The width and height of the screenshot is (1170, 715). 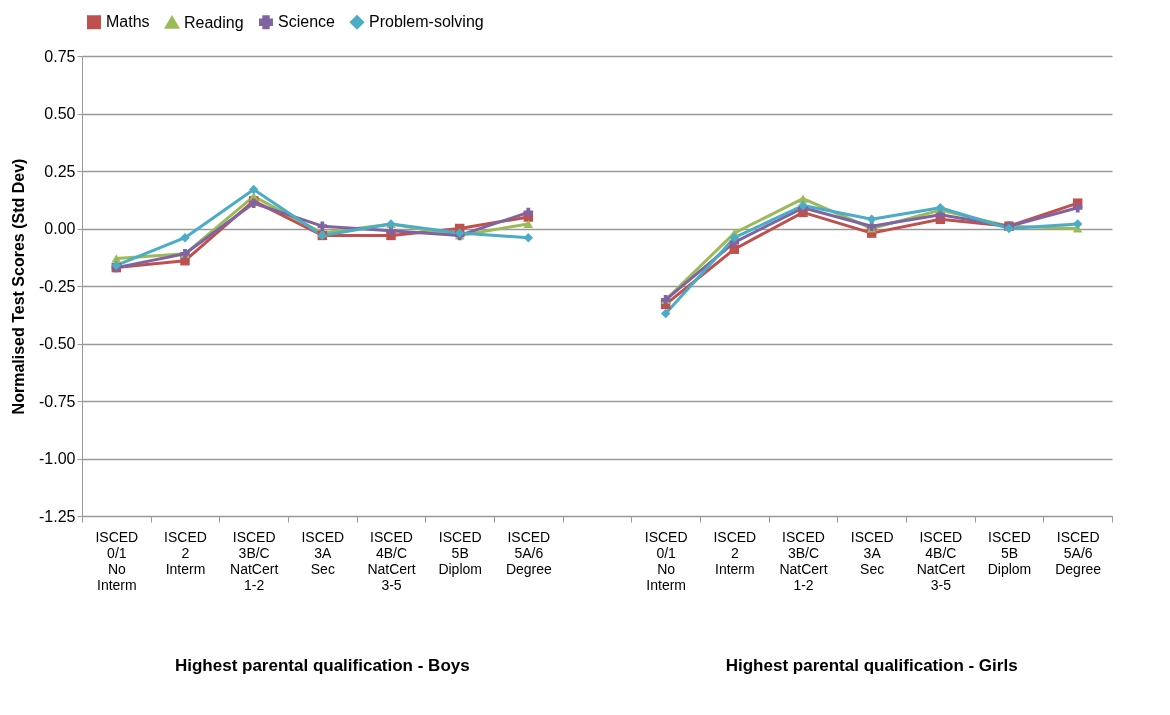 I want to click on y-tick-label: -0.25, so click(x=57, y=286).